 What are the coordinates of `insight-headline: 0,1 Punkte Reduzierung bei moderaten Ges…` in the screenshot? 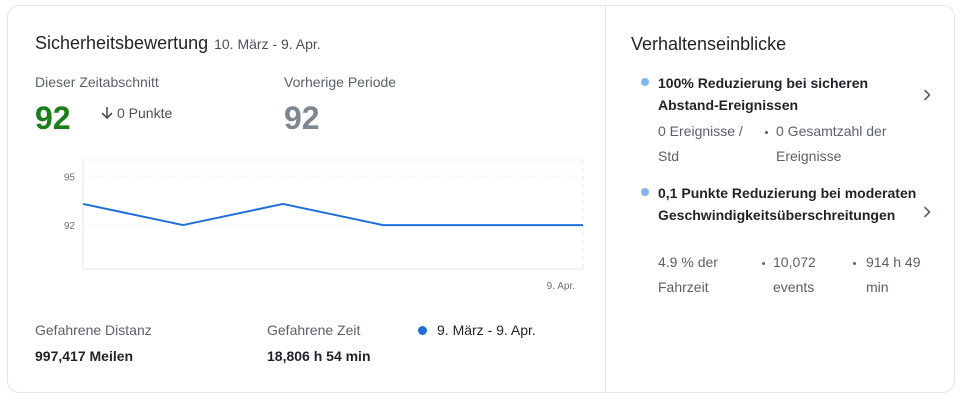 It's located at (787, 204).